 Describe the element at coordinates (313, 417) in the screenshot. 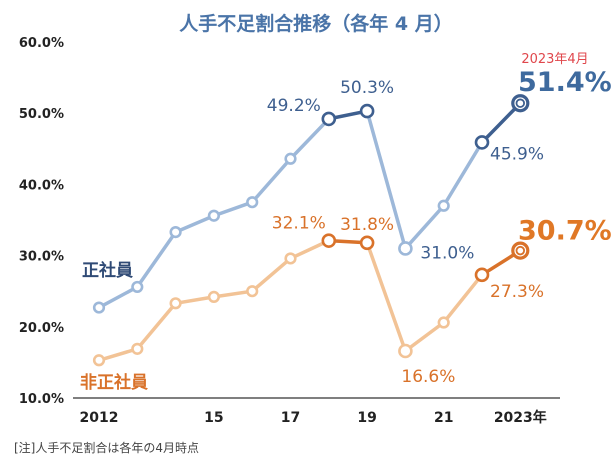

I see `x-axis-ticks: 2012 15 17 19 21 2023年` at that location.